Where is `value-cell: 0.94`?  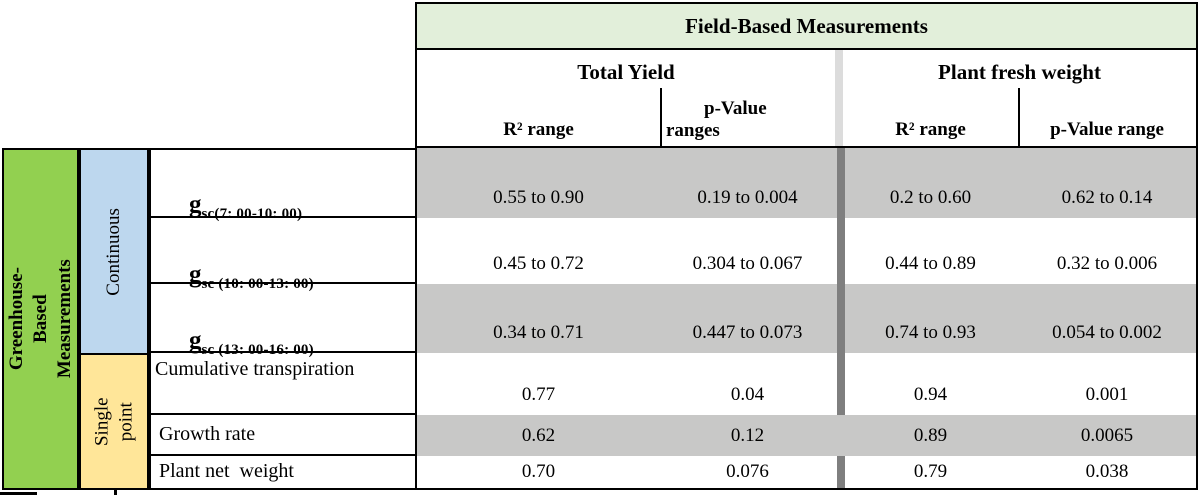 value-cell: 0.94 is located at coordinates (930, 394).